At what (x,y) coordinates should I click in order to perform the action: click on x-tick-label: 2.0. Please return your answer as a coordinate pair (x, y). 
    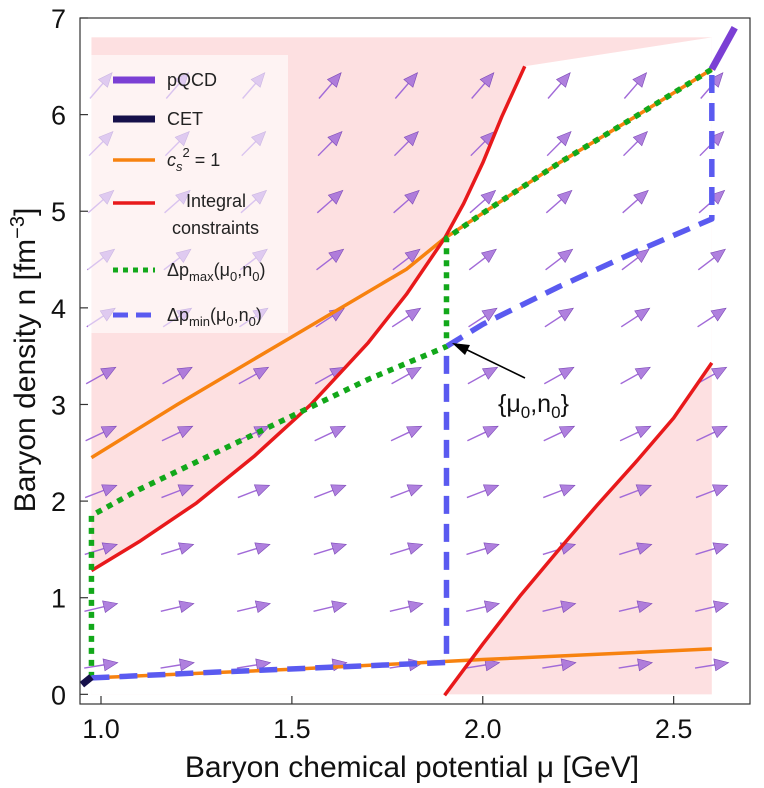
    Looking at the image, I should click on (483, 729).